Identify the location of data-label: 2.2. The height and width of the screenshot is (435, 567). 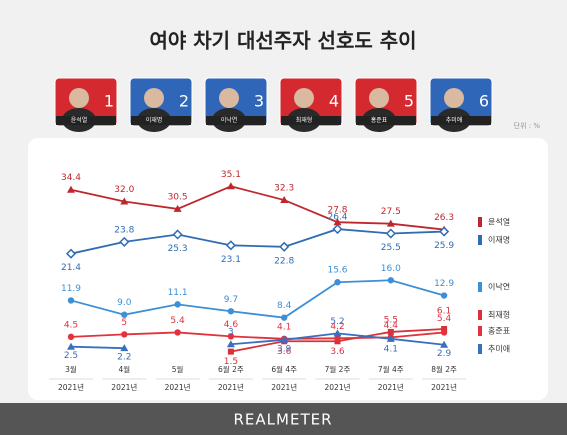
(124, 358).